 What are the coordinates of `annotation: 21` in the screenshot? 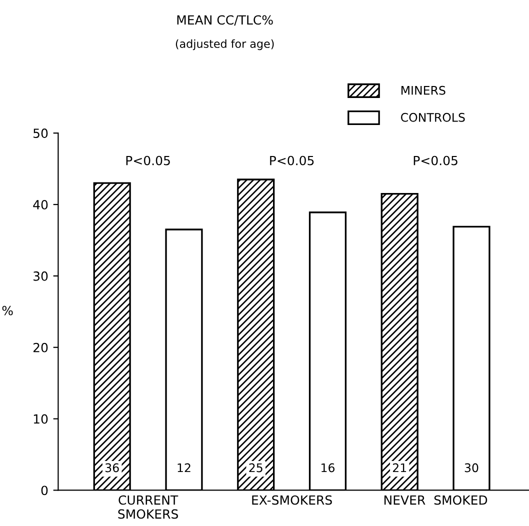 It's located at (399, 467).